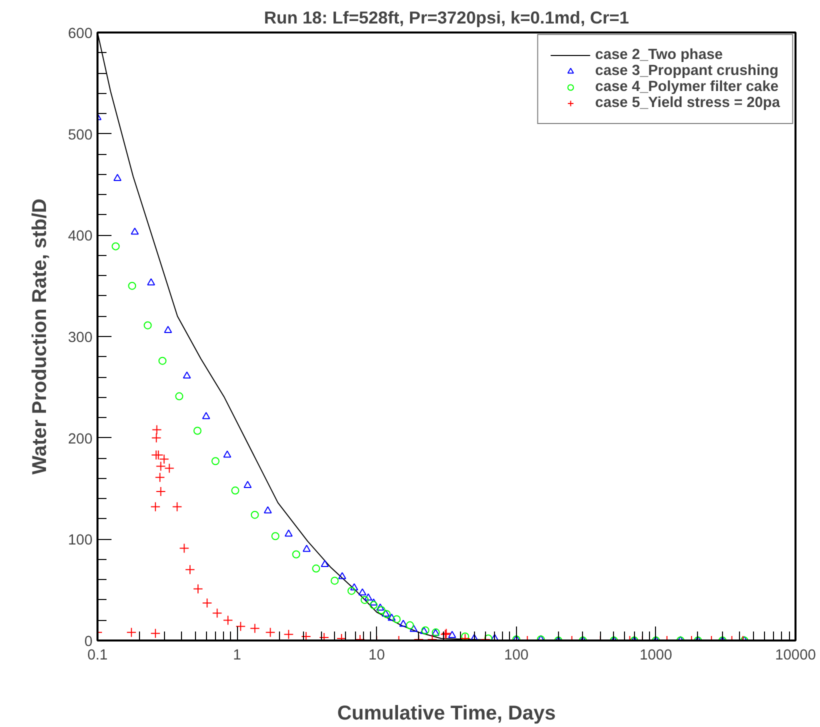 This screenshot has width=820, height=727. What do you see at coordinates (376, 656) in the screenshot?
I see `x-tick-label: 10` at bounding box center [376, 656].